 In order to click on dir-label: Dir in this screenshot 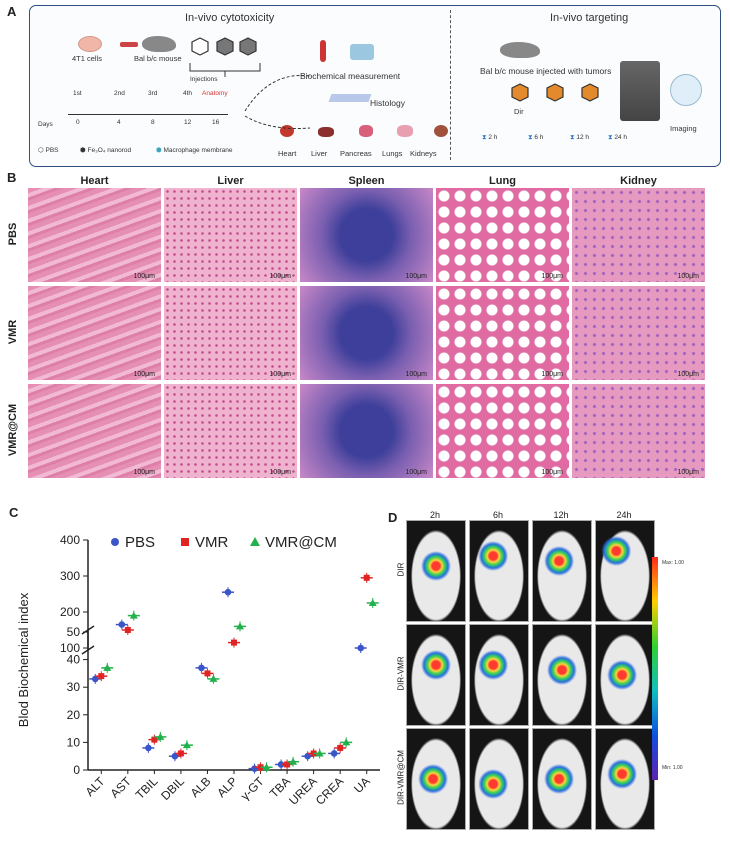, I will do `click(519, 111)`.